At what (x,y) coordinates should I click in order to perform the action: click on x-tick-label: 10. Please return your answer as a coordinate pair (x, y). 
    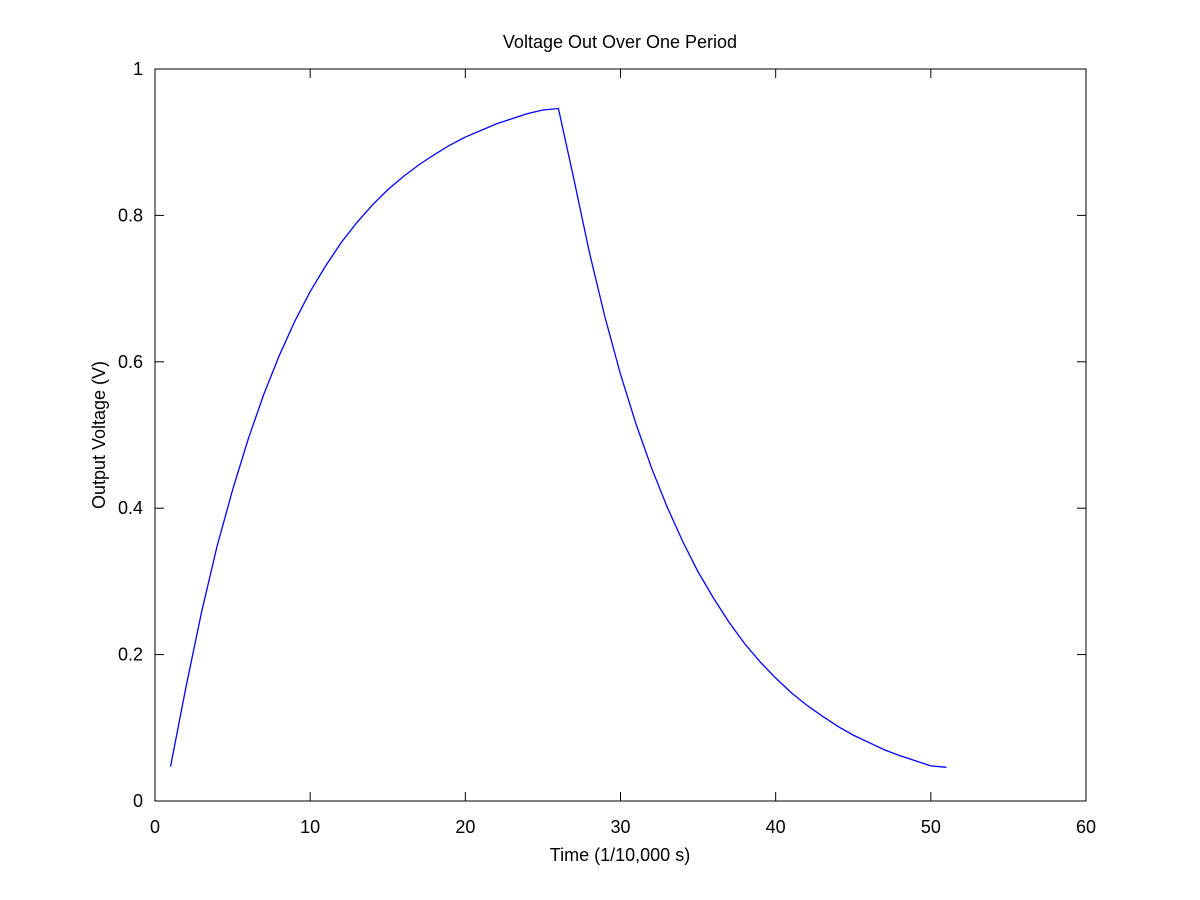
    Looking at the image, I should click on (310, 827).